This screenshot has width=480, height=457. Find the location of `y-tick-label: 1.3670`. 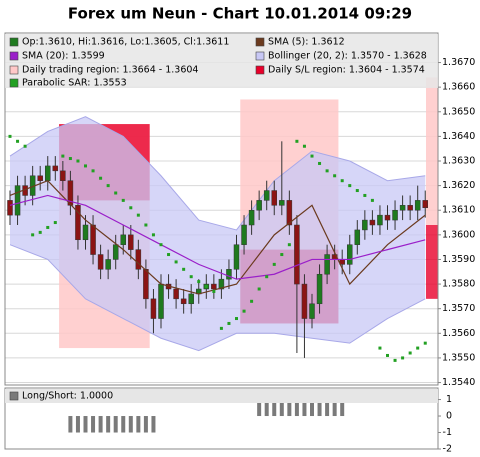

y-tick-label: 1.3670 is located at coordinates (458, 62).